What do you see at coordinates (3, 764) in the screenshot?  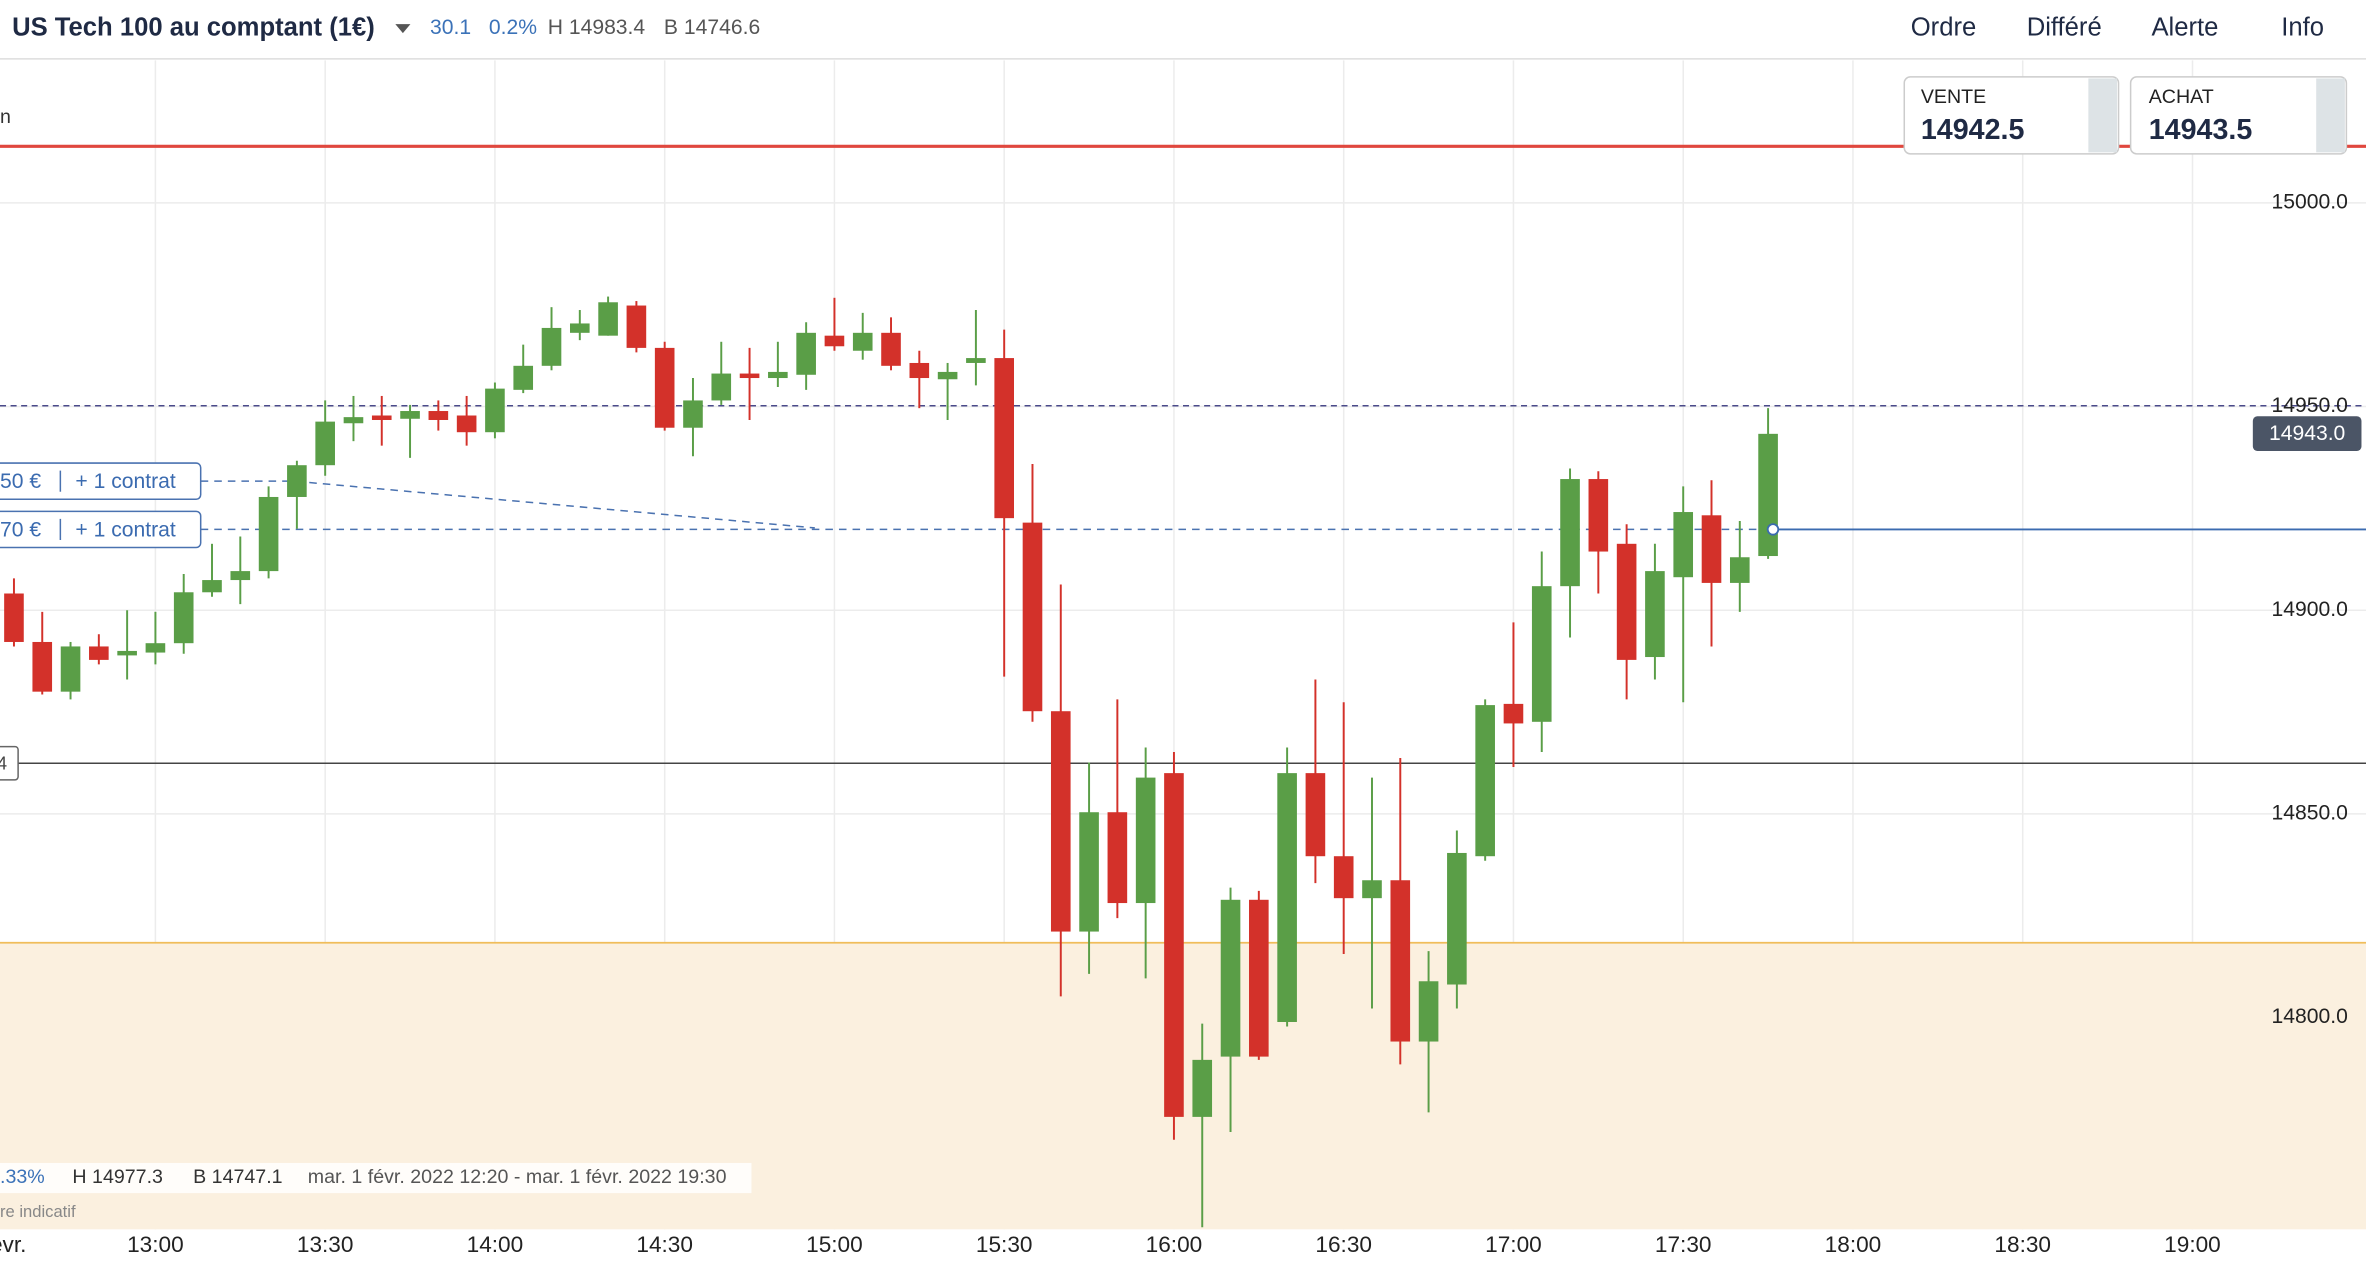 I see `level-box-text: 4` at bounding box center [3, 764].